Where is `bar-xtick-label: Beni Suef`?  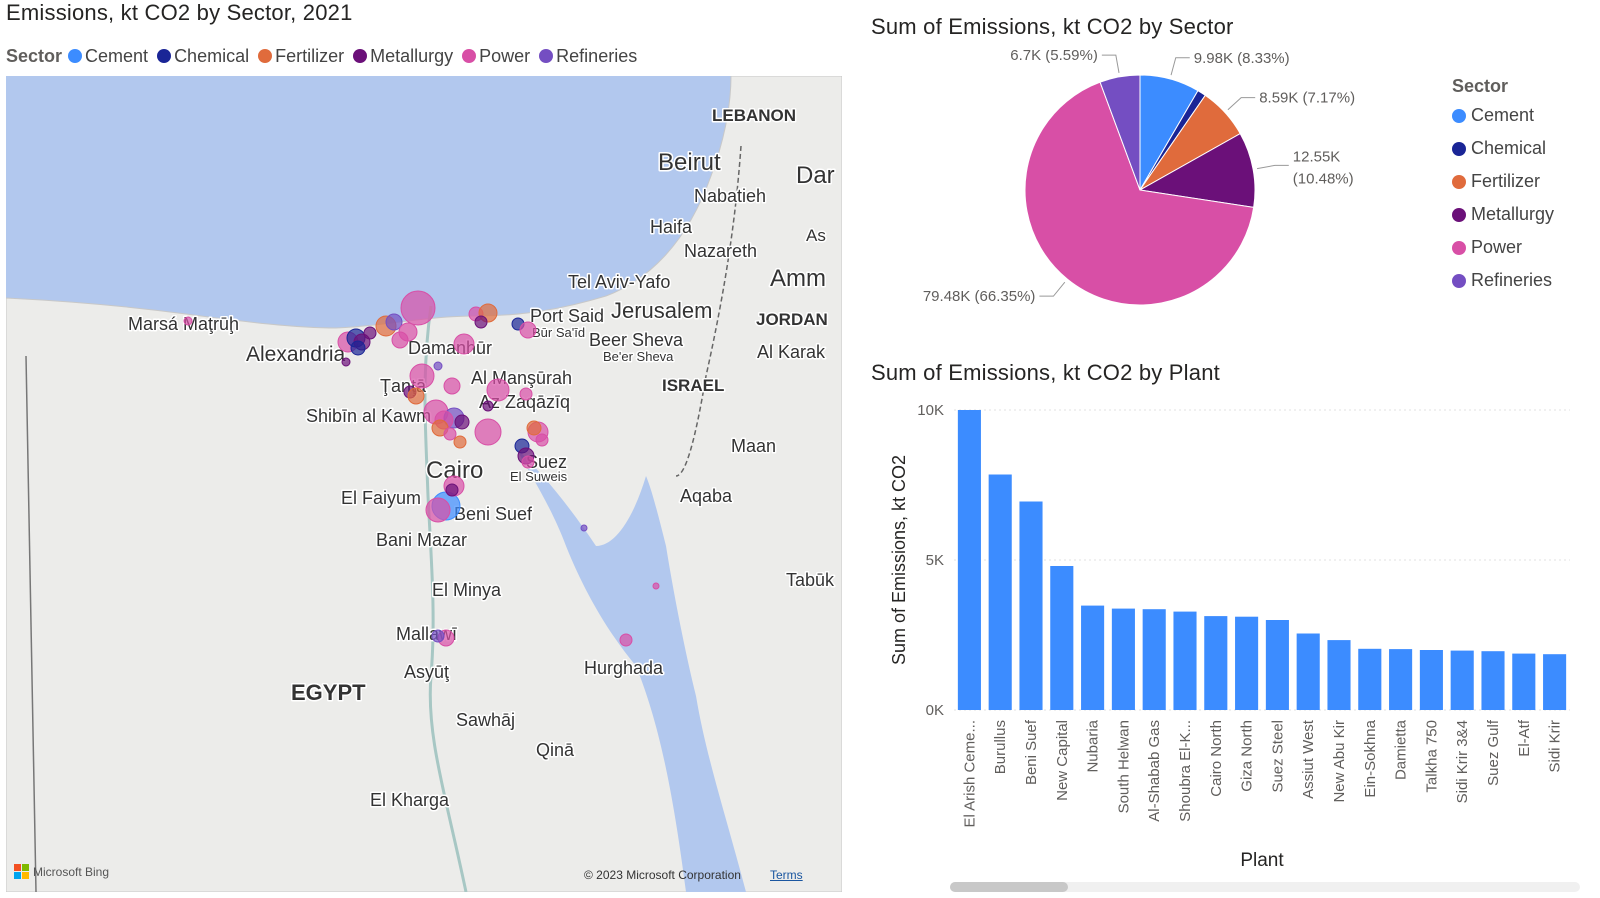 bar-xtick-label: Beni Suef is located at coordinates (1031, 752).